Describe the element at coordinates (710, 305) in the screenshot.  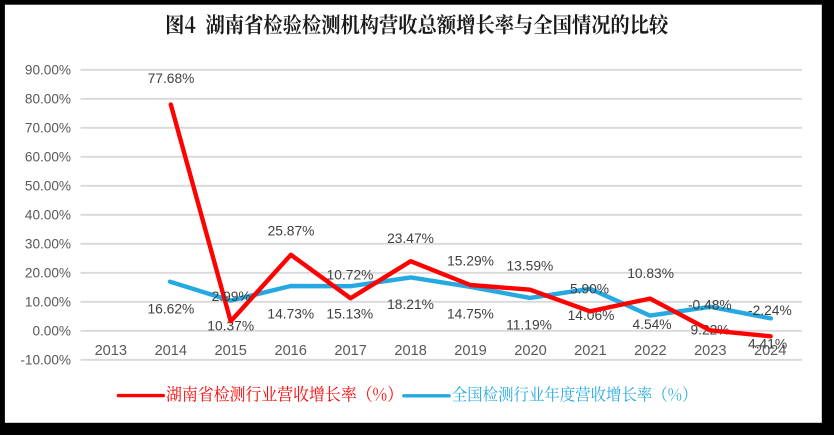
I see `svg-text: -0.48%` at that location.